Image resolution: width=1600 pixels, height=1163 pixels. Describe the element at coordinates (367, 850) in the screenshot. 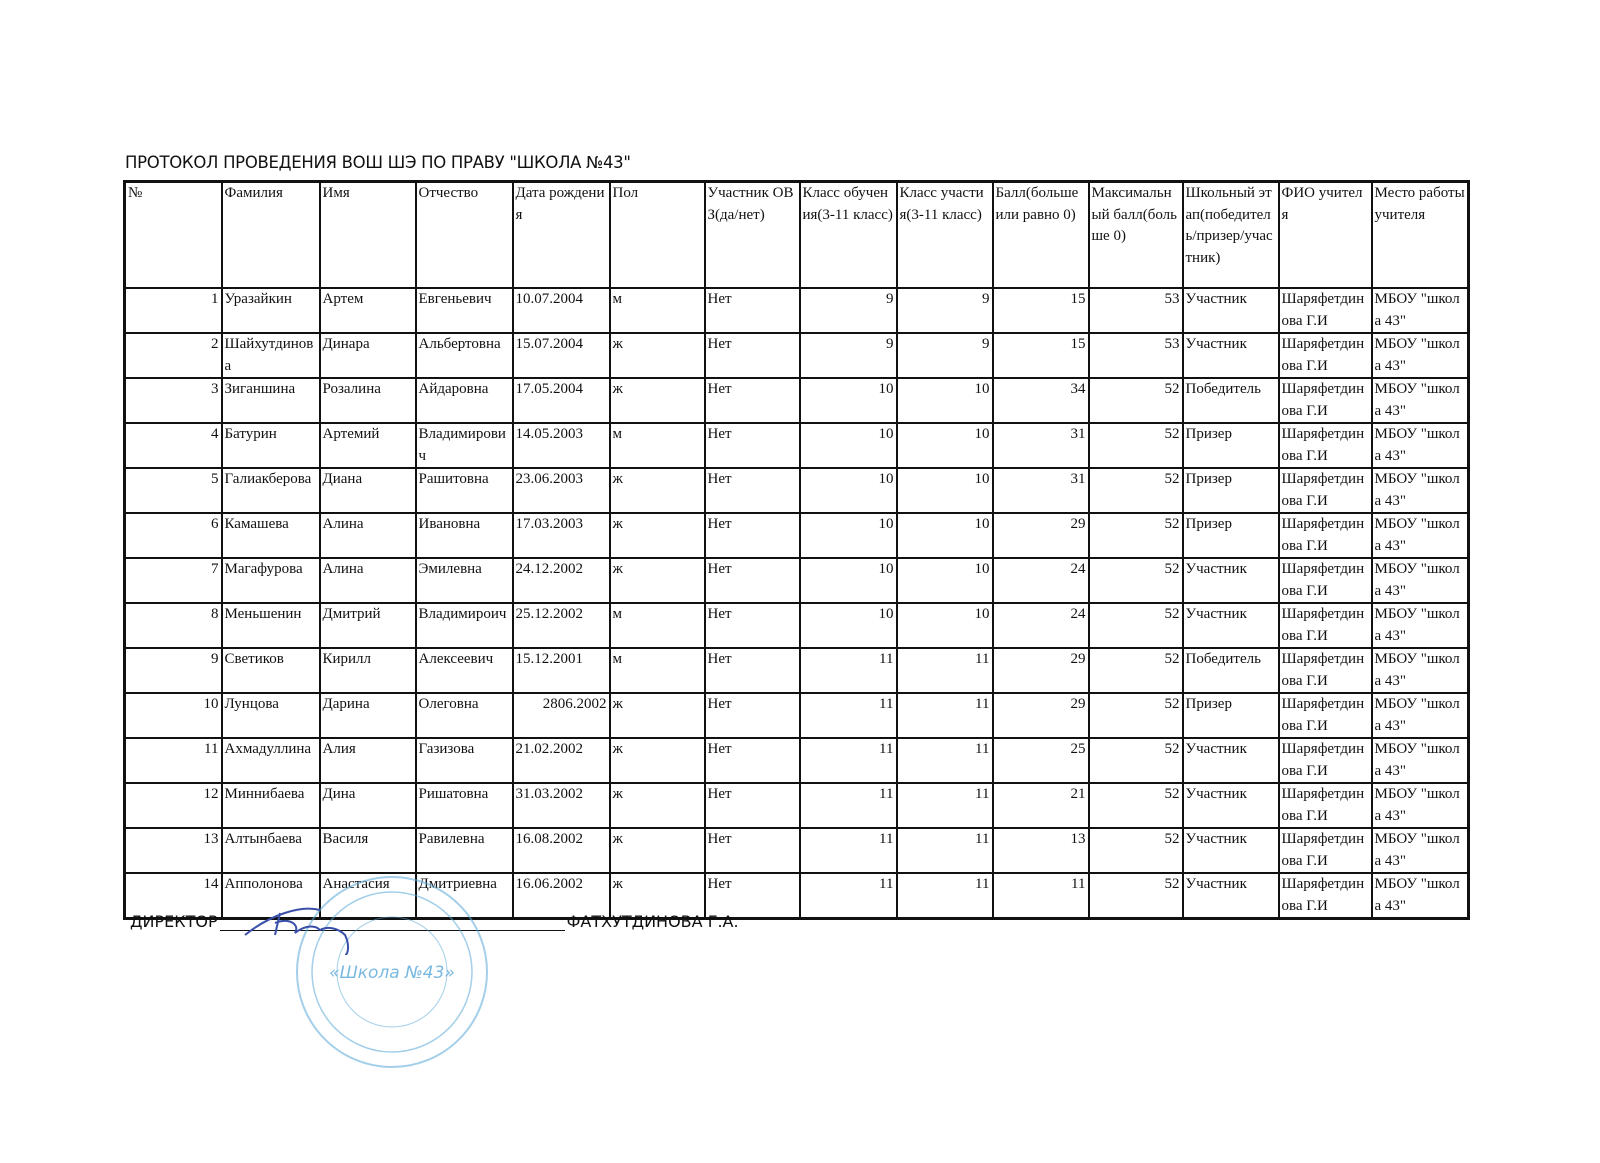

I see `table-cell: Василя` at that location.